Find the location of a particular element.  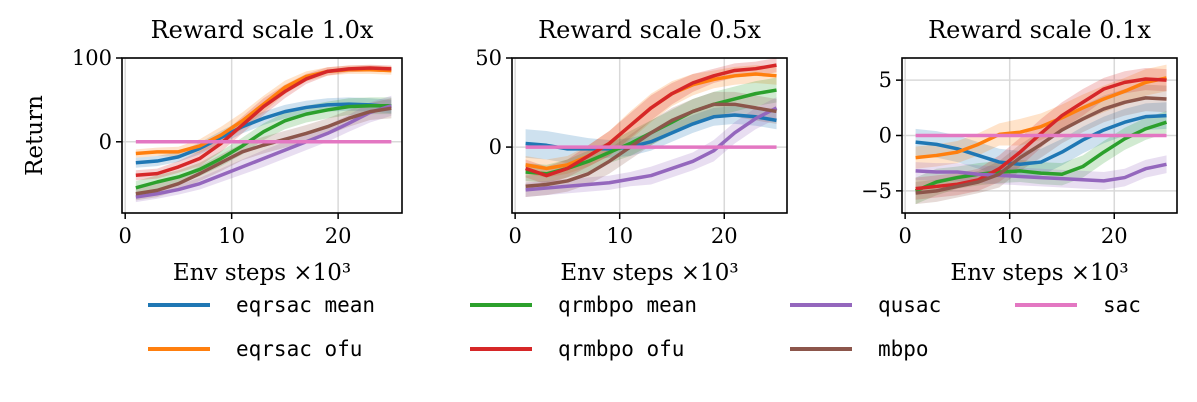

legend-item-qrmbpo_mean: qrmbpo mean is located at coordinates (583, 305).